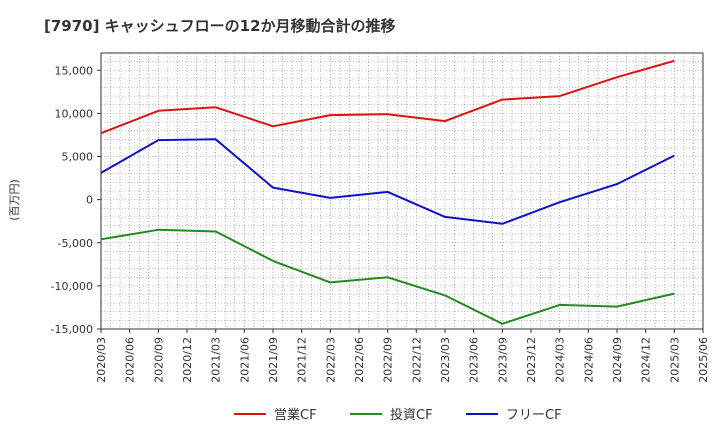 The image size is (720, 440). Describe the element at coordinates (388, 360) in the screenshot. I see `x-tick-label: 2022/09` at that location.